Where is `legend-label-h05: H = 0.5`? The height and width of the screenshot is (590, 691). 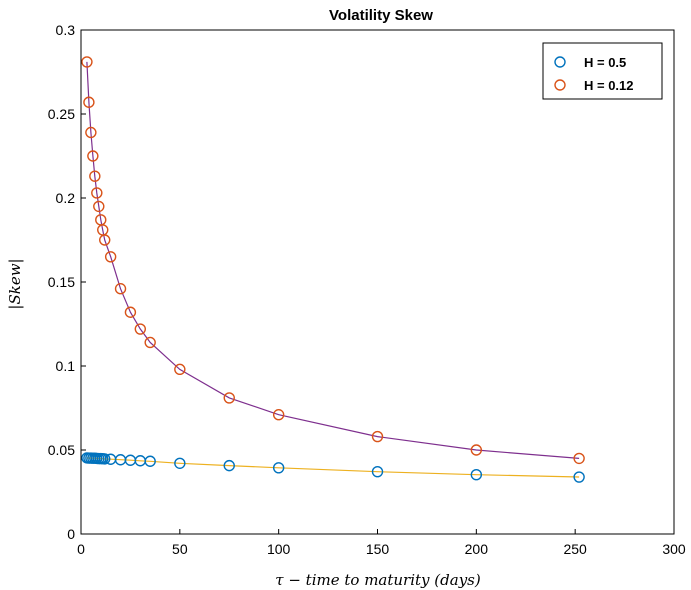 legend-label-h05: H = 0.5 is located at coordinates (605, 62).